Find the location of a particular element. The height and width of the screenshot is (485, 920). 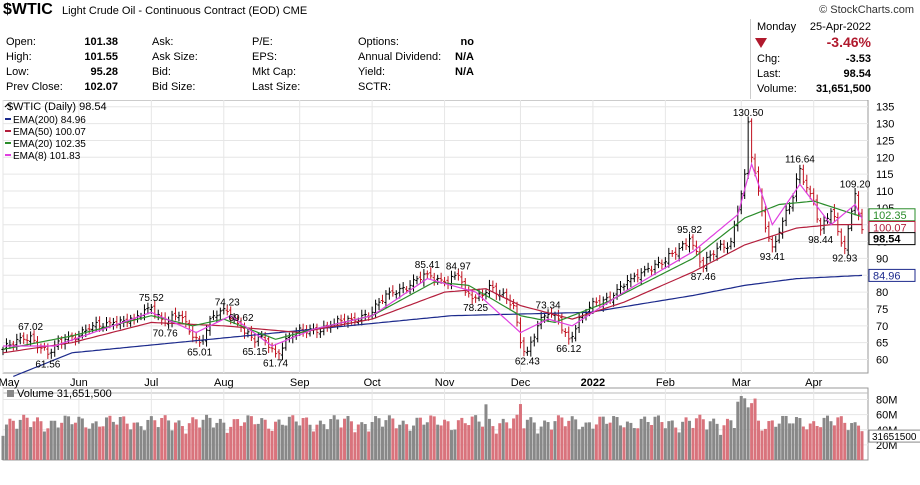

x-tick-label: Oct is located at coordinates (372, 383).